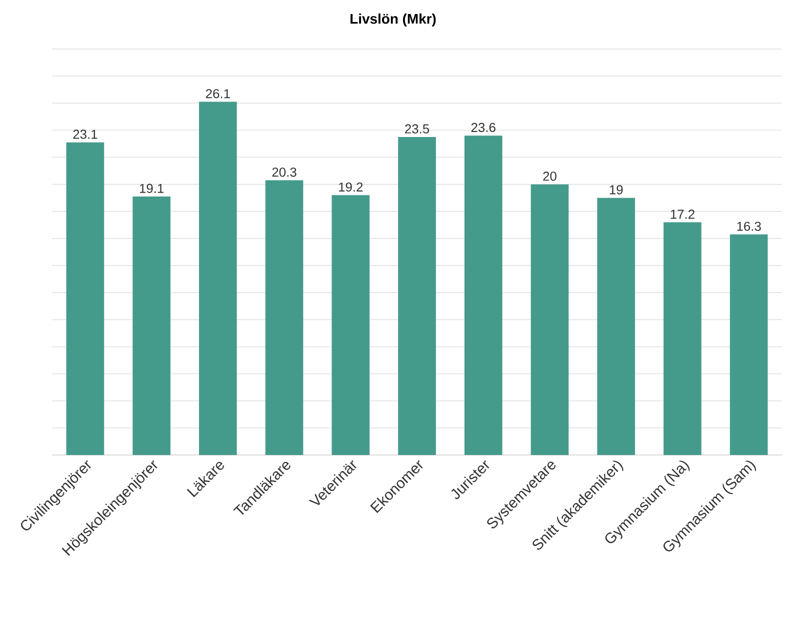 The width and height of the screenshot is (787, 619). Describe the element at coordinates (152, 188) in the screenshot. I see `data-label: 19.1` at that location.